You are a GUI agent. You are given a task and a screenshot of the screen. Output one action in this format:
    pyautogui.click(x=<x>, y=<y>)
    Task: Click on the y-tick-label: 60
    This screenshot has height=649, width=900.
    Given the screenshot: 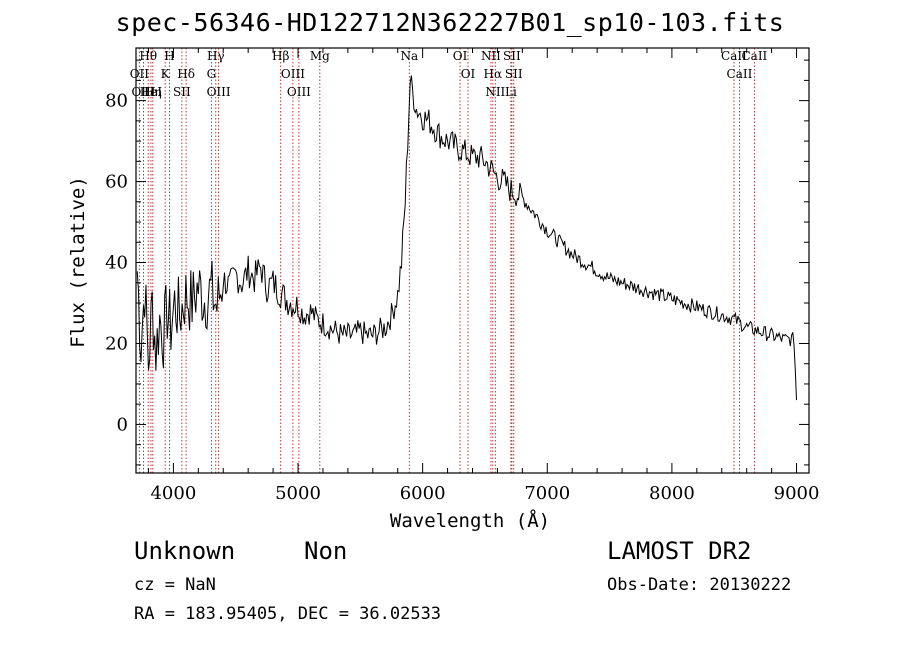 What is the action you would take?
    pyautogui.click(x=116, y=182)
    